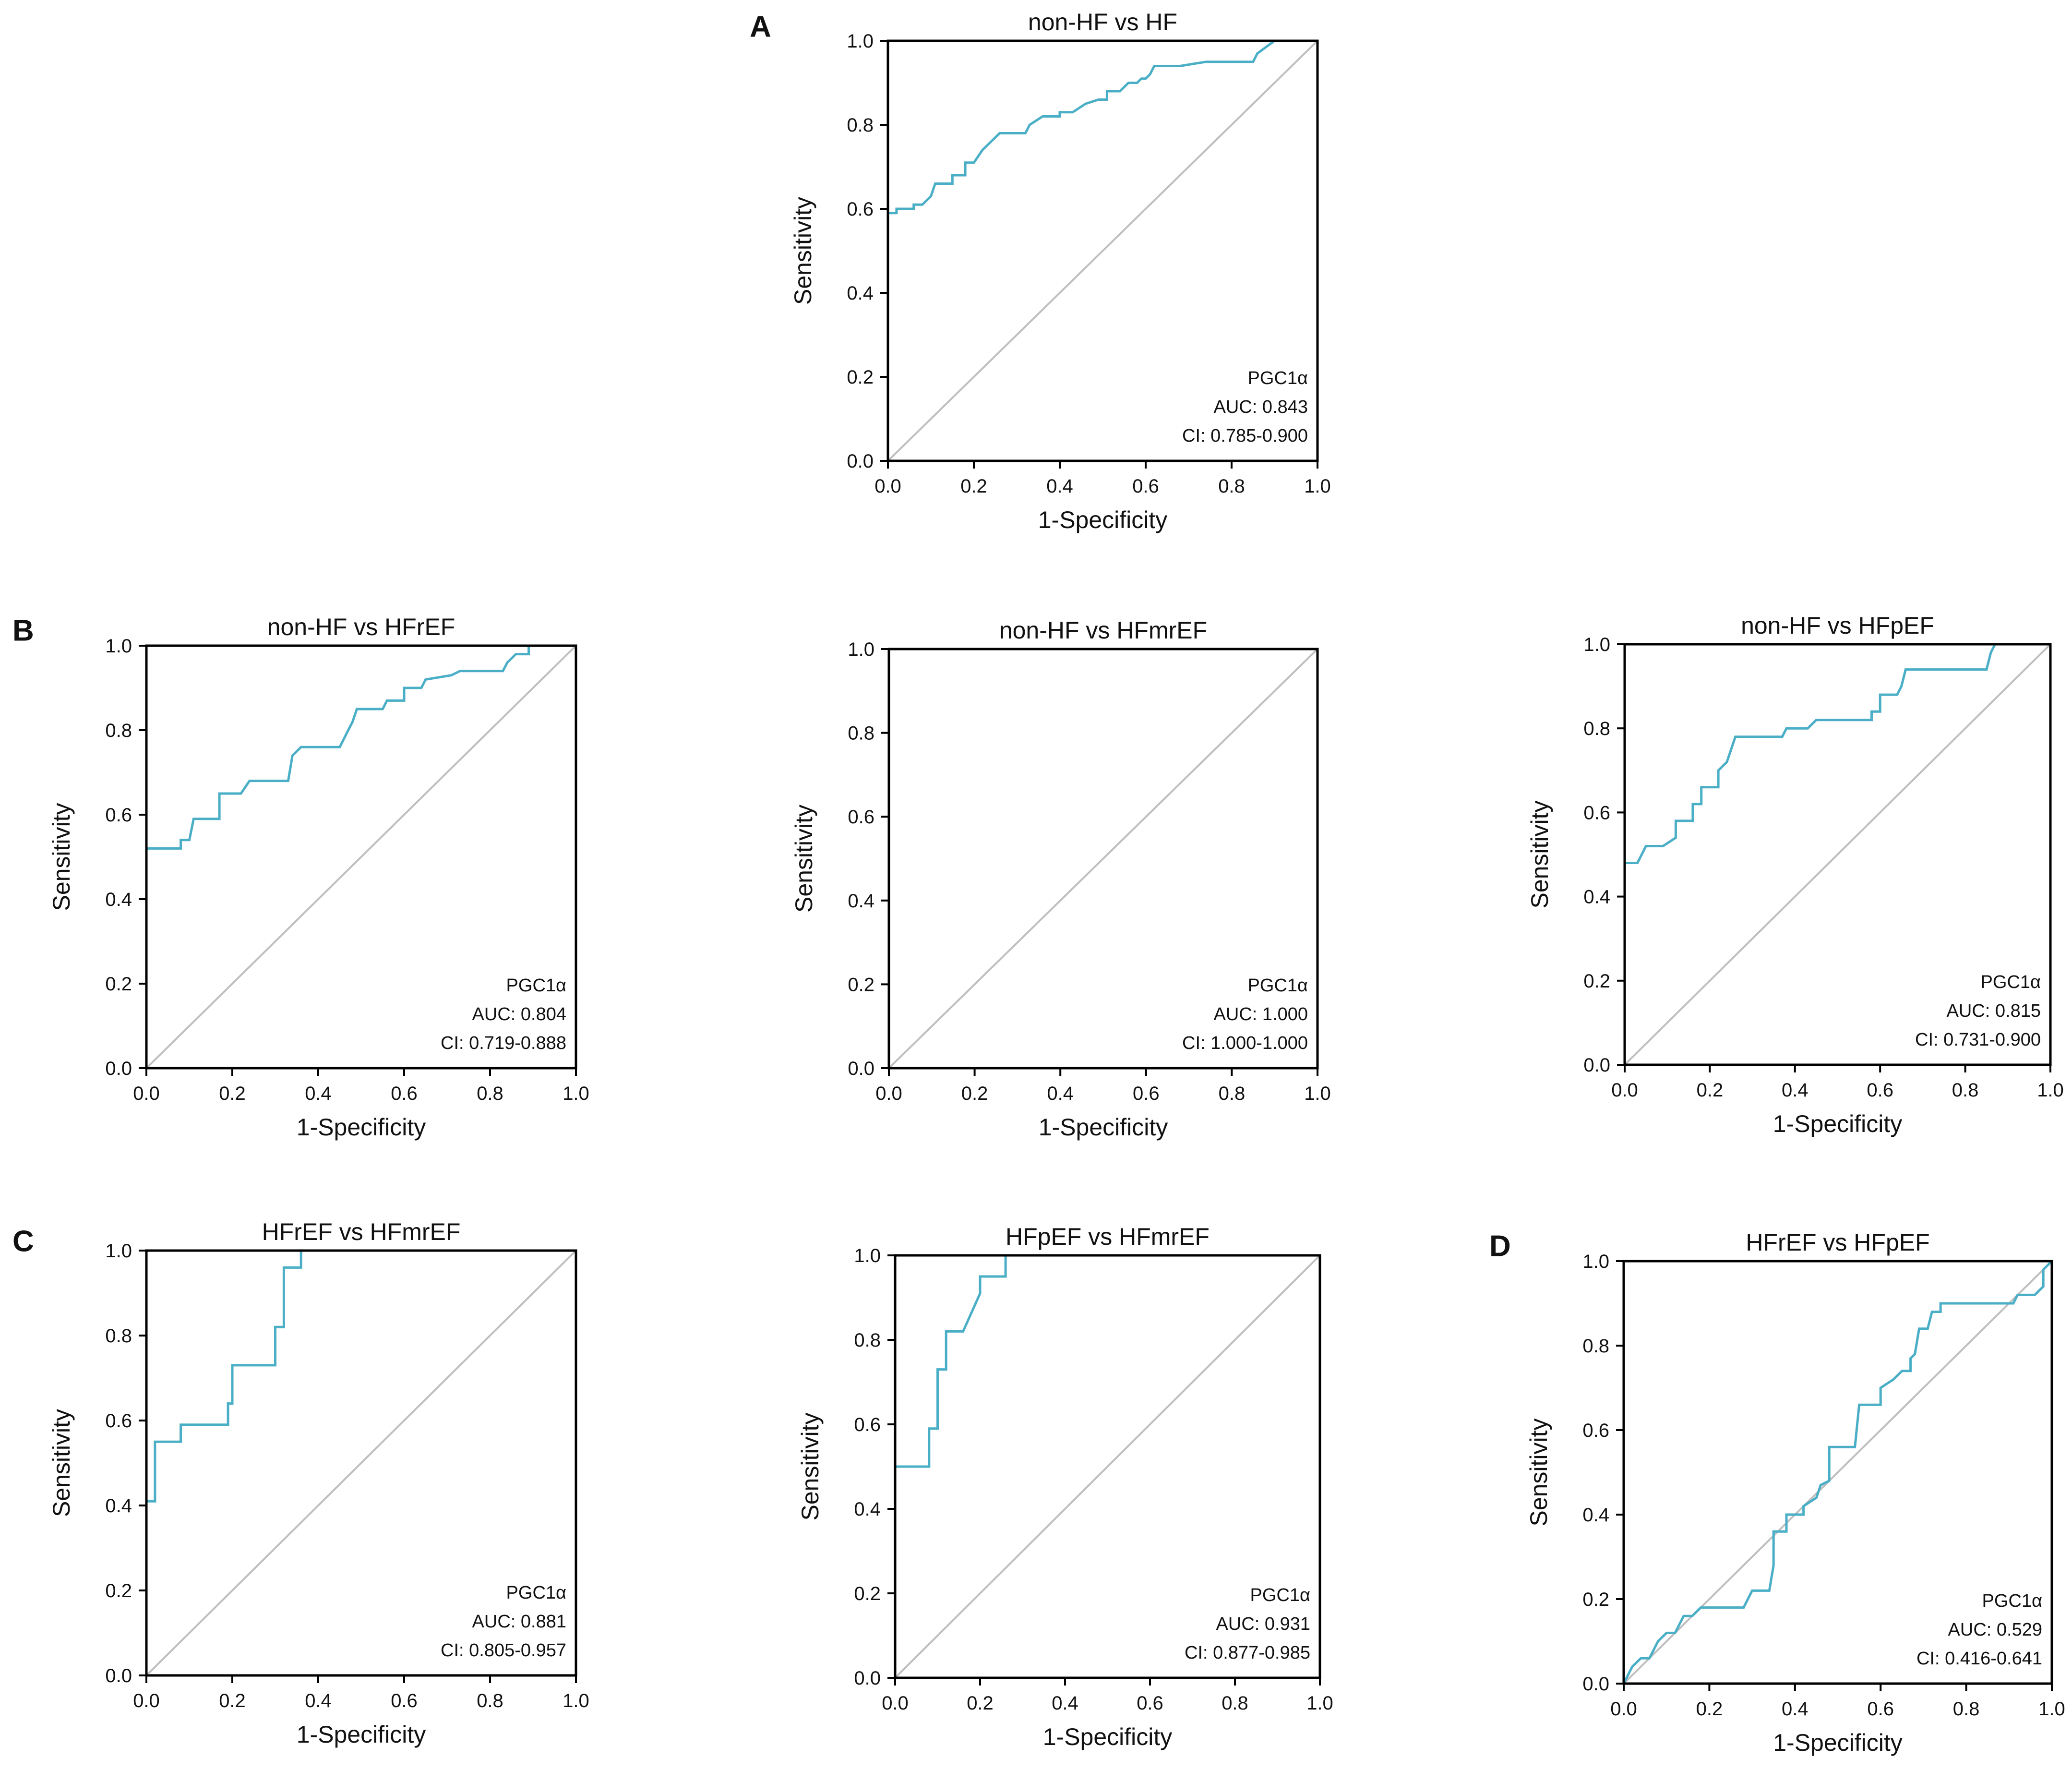 This screenshot has height=1770, width=2072. Describe the element at coordinates (1838, 626) in the screenshot. I see `chart-title: non-HF vs HFpEF` at that location.